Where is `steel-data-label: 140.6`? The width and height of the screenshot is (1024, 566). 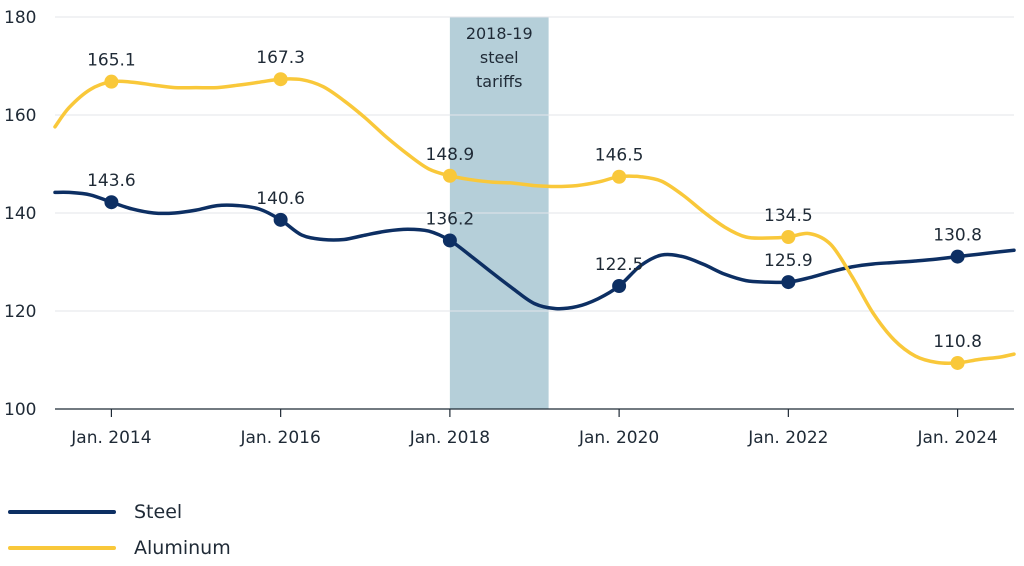 steel-data-label: 140.6 is located at coordinates (280, 199).